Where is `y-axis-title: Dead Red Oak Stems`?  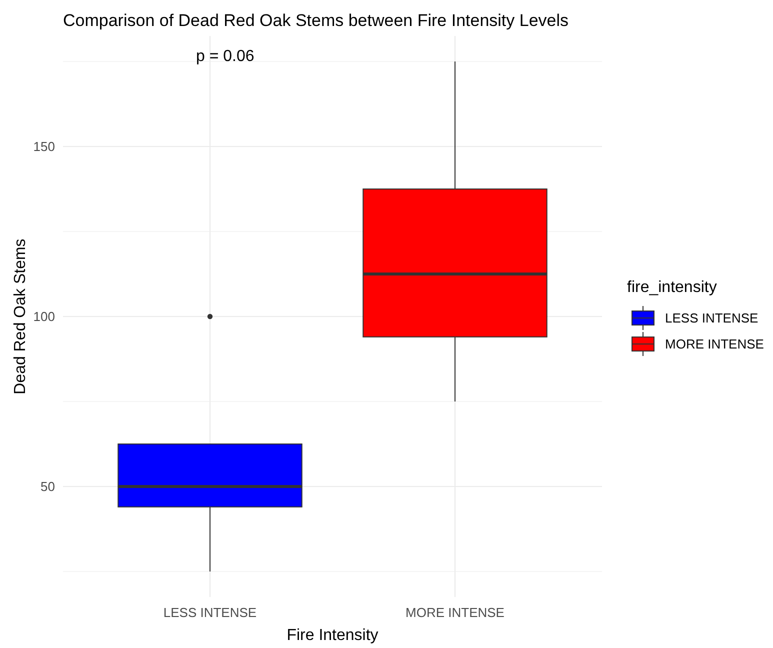
y-axis-title: Dead Red Oak Stems is located at coordinates (20, 316).